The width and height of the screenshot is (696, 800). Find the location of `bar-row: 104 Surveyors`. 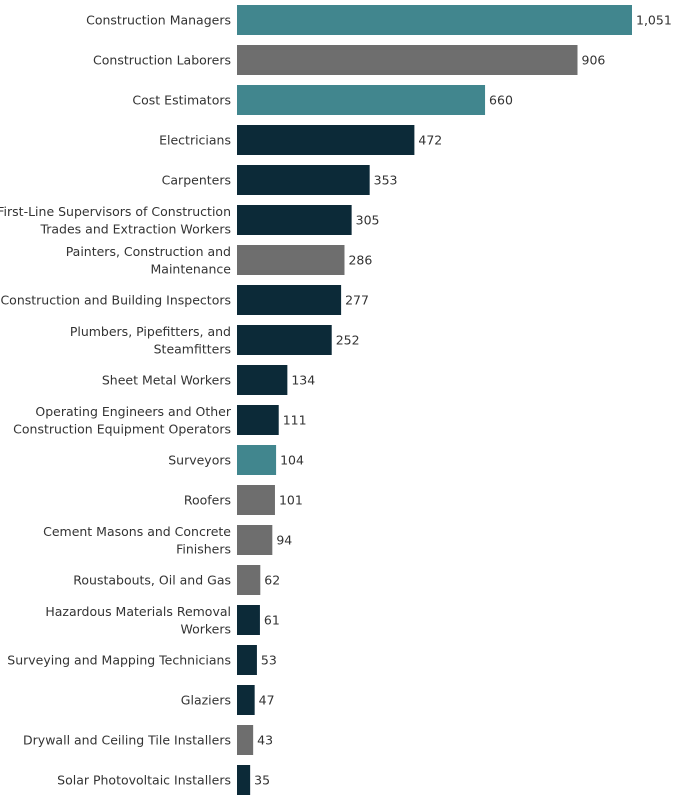

bar-row: 104 Surveyors is located at coordinates (236, 460).